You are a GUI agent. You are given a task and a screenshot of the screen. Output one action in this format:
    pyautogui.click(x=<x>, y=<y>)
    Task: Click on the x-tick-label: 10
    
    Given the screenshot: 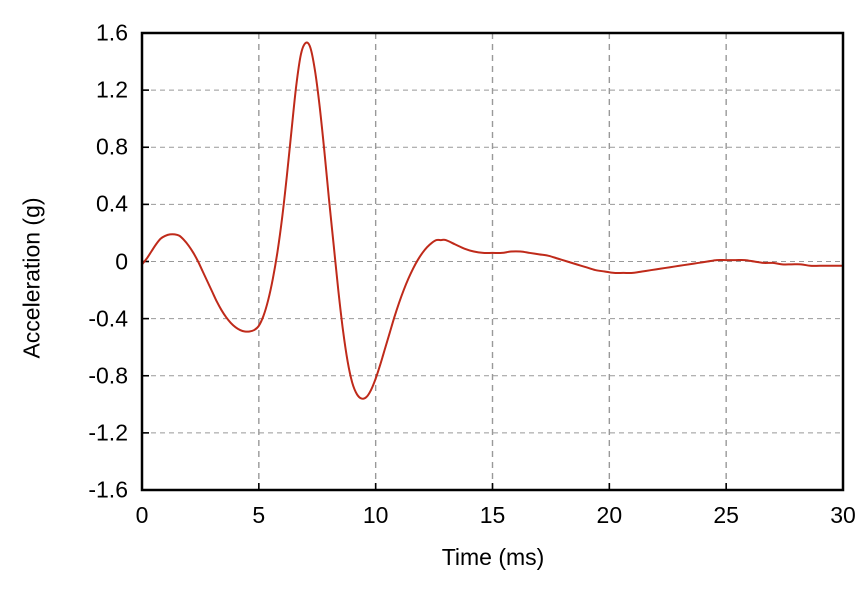 What is the action you would take?
    pyautogui.click(x=375, y=515)
    